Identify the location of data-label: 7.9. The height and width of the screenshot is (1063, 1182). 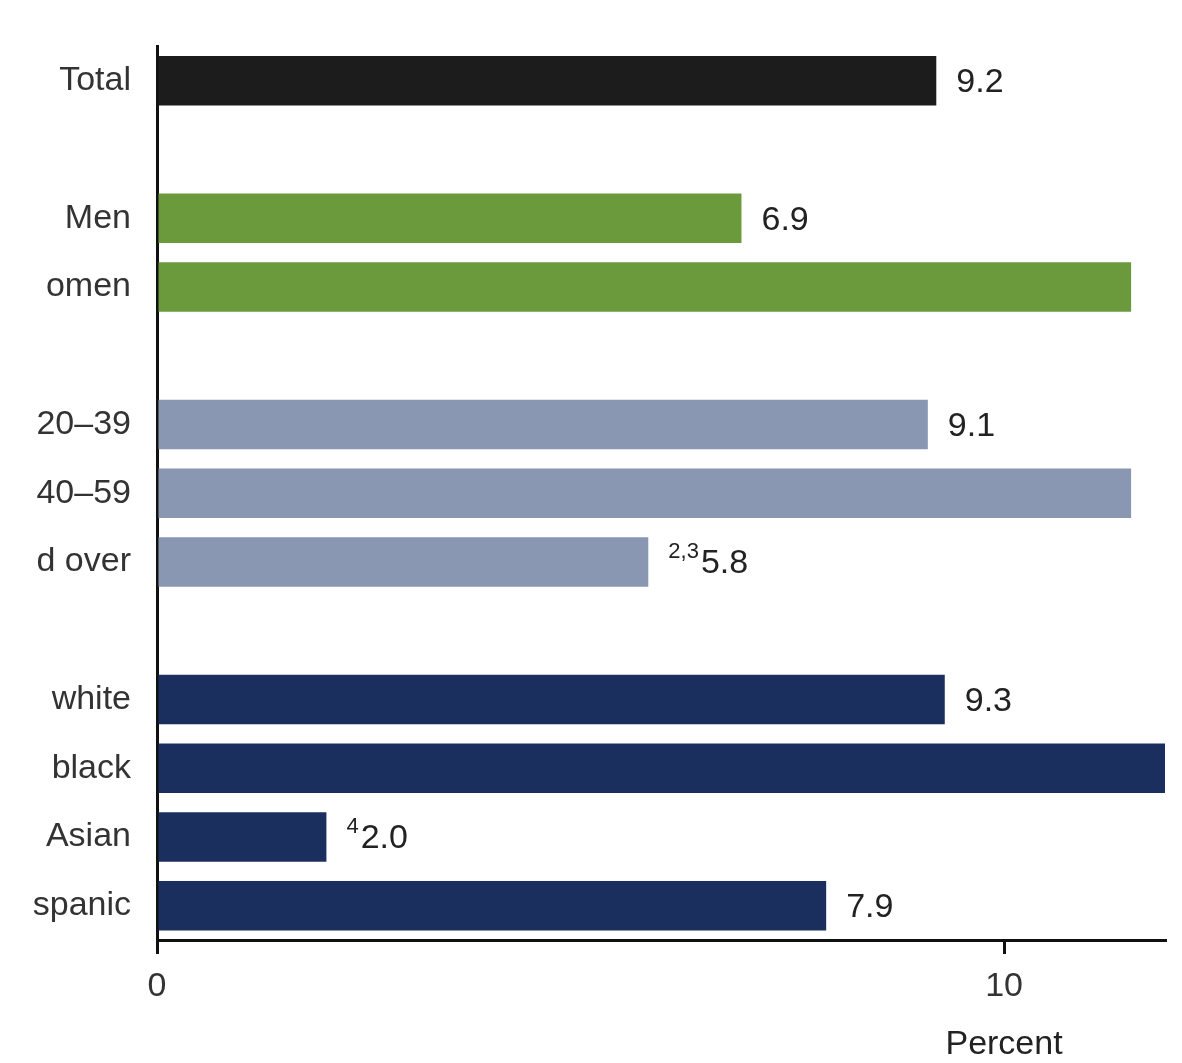
(870, 905).